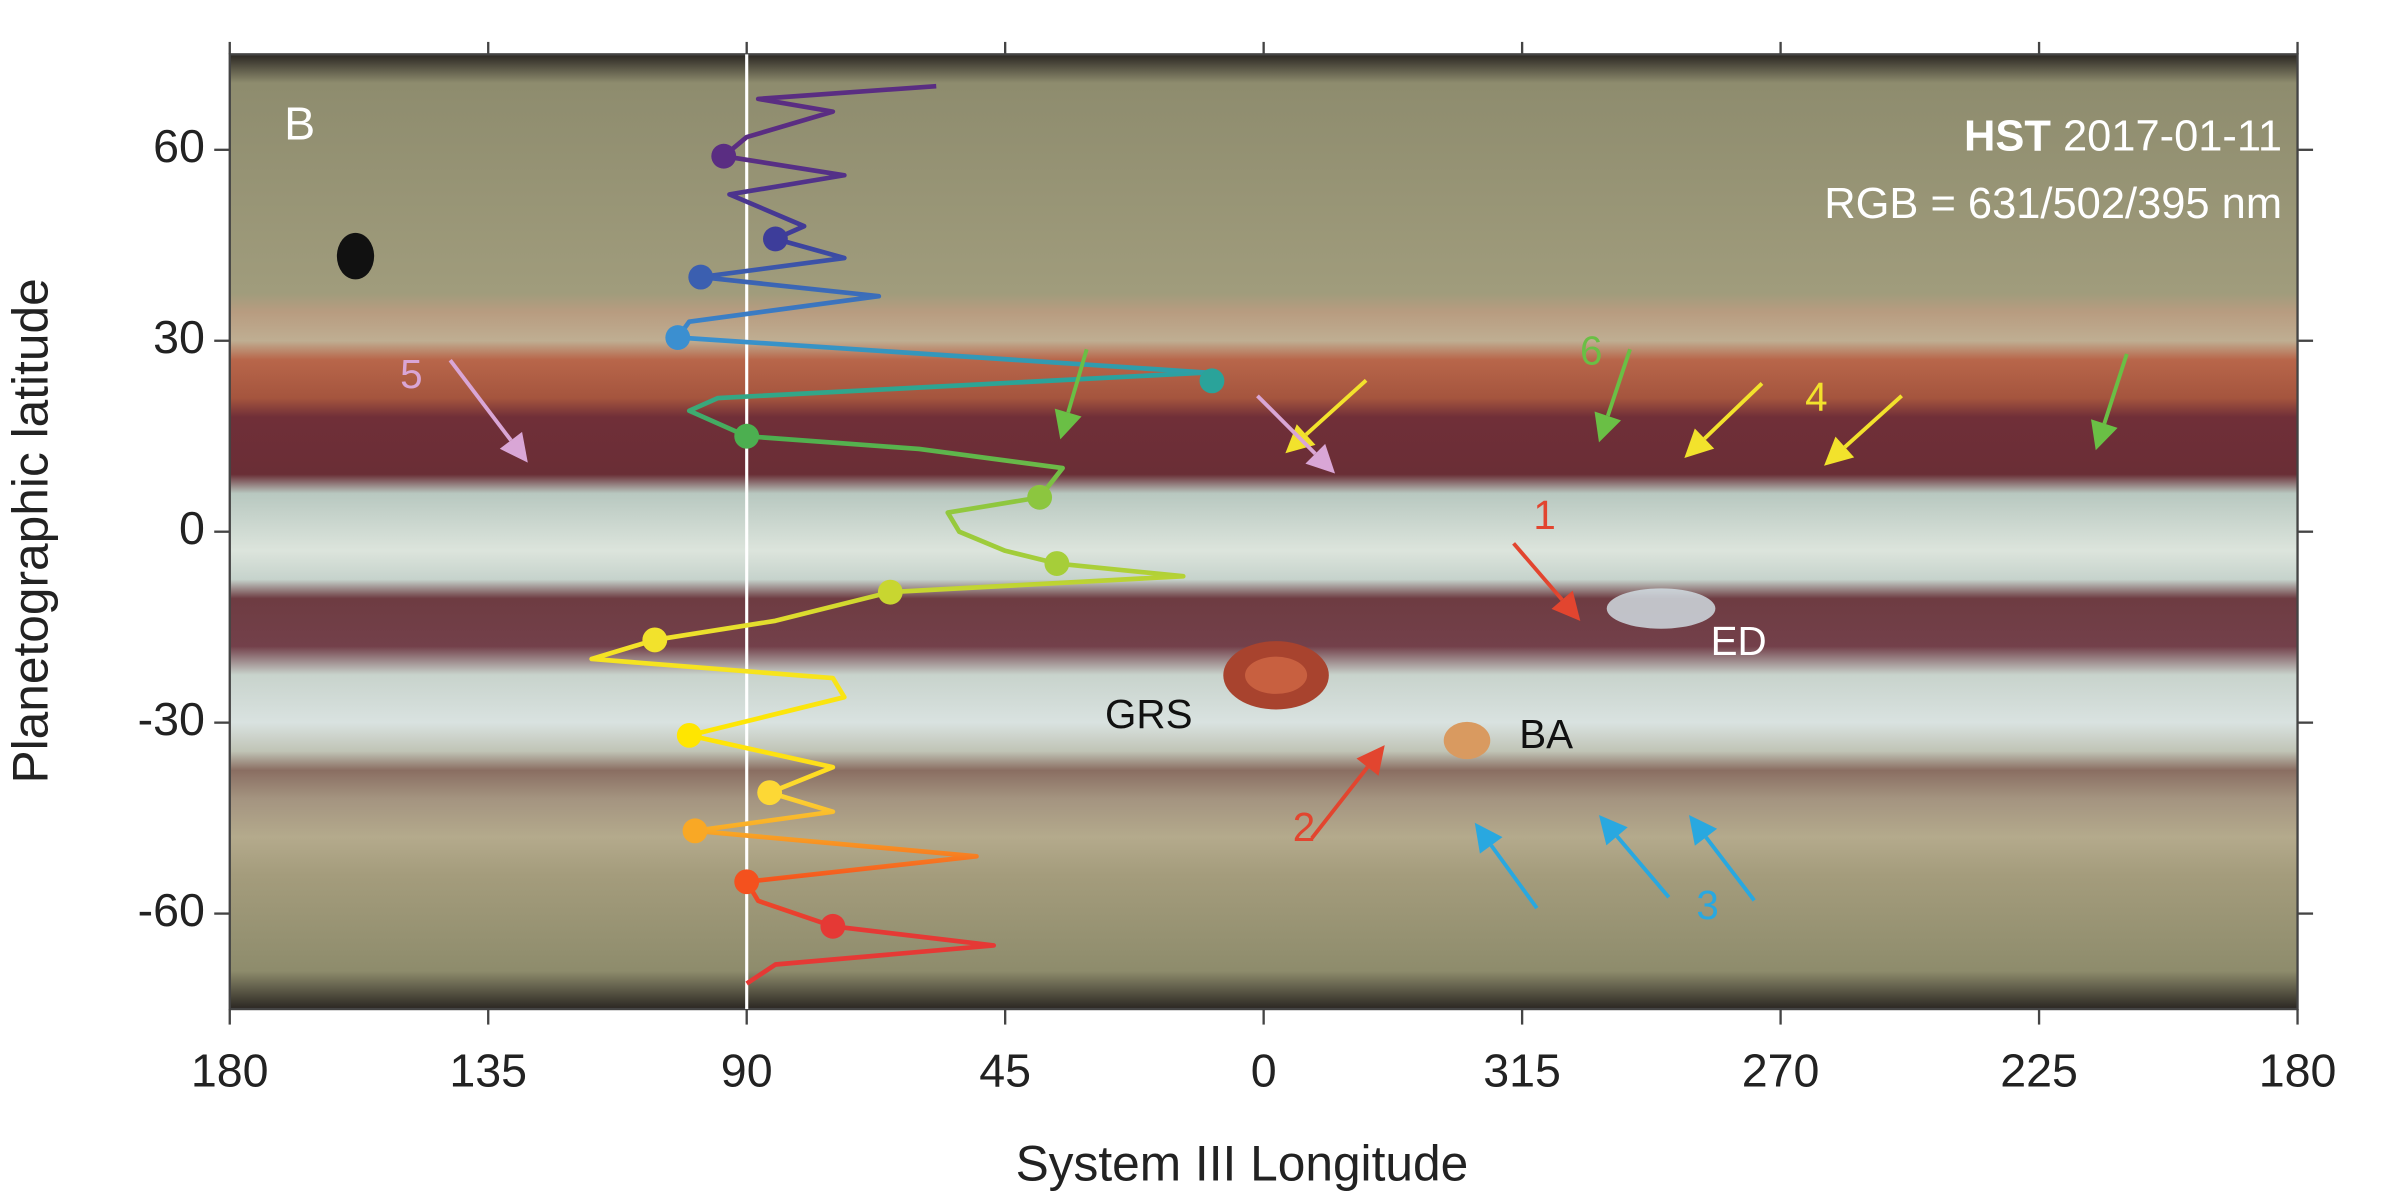  I want to click on x-tick-label: 90, so click(747, 1071).